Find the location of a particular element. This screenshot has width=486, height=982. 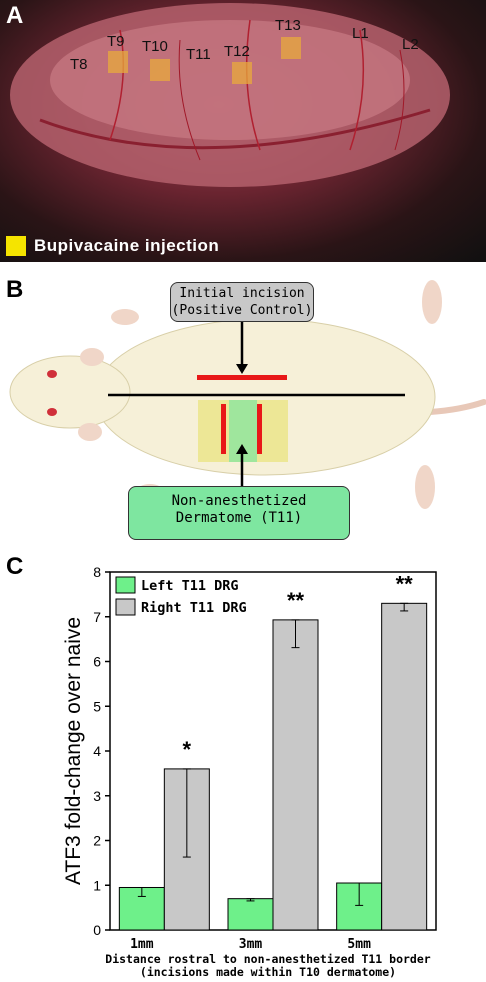

callout-non-anesthetized-dermatome: Non-anesthetized Dermatome (T11) is located at coordinates (239, 513).